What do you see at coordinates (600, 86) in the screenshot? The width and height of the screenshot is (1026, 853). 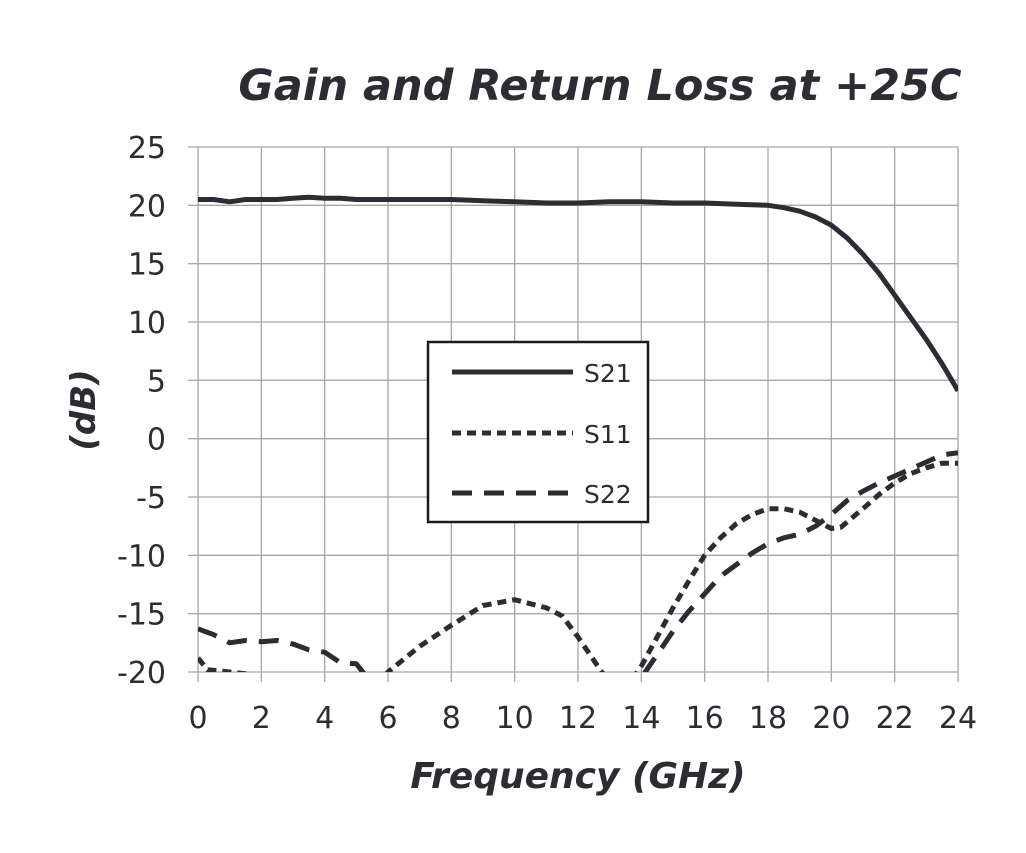 I see `chart-title: Gain and Return Loss at +25C` at bounding box center [600, 86].